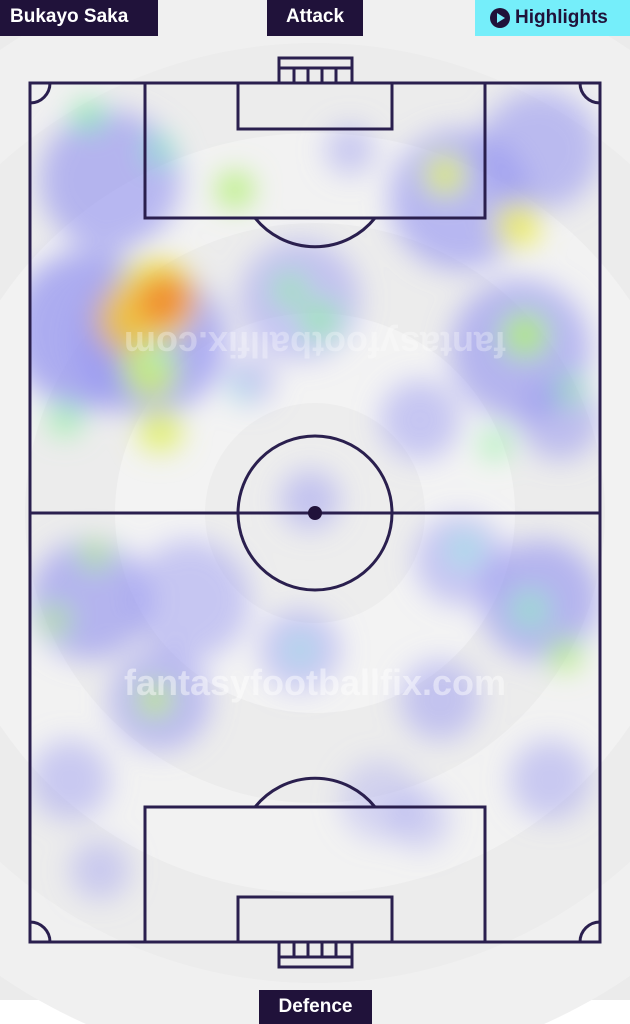  What do you see at coordinates (315, 18) in the screenshot?
I see `attack-direction-label: Attack` at bounding box center [315, 18].